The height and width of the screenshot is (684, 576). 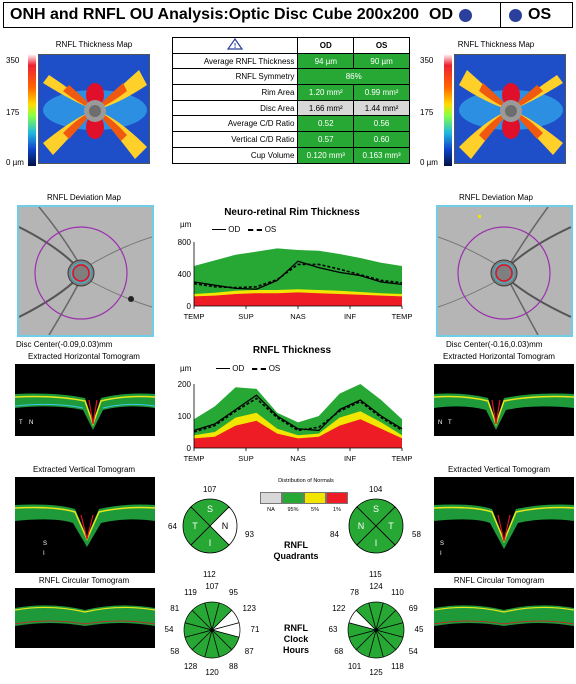 What do you see at coordinates (172, 526) in the screenshot?
I see `od-quad-t-value: 64` at bounding box center [172, 526].